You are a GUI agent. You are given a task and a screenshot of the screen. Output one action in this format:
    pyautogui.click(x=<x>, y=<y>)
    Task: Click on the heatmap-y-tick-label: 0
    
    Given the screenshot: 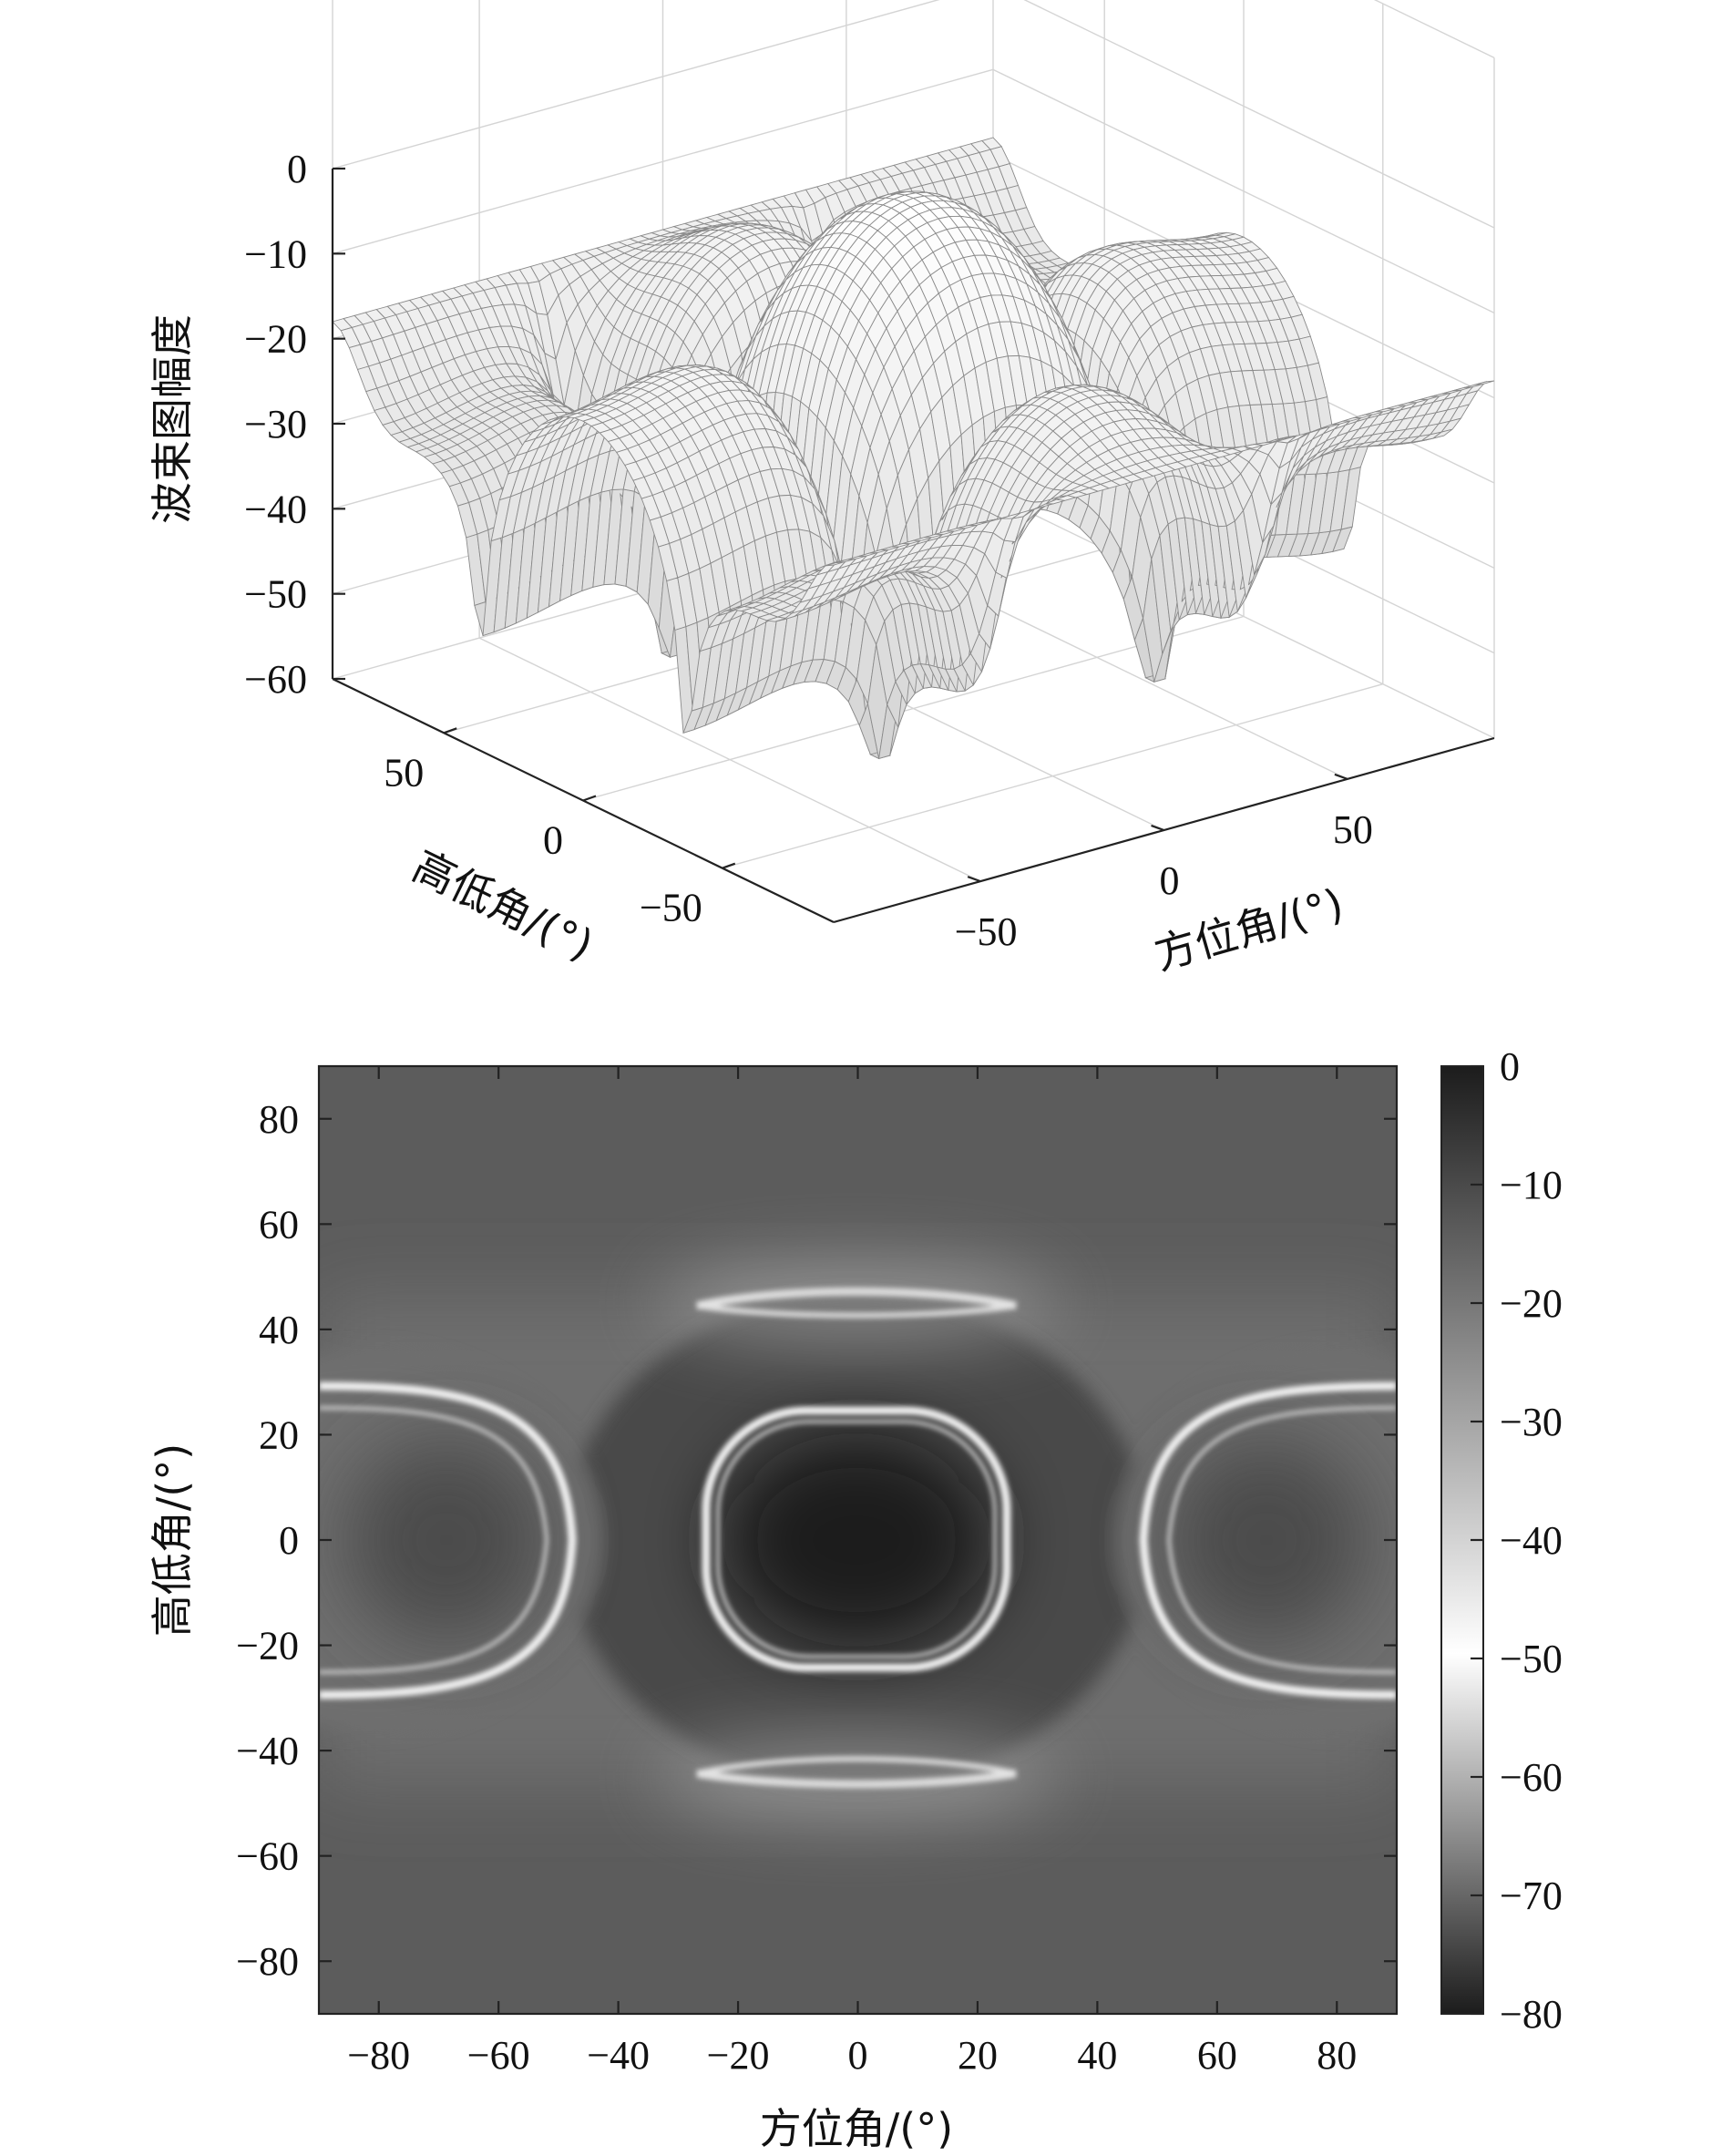 What is the action you would take?
    pyautogui.click(x=289, y=1540)
    